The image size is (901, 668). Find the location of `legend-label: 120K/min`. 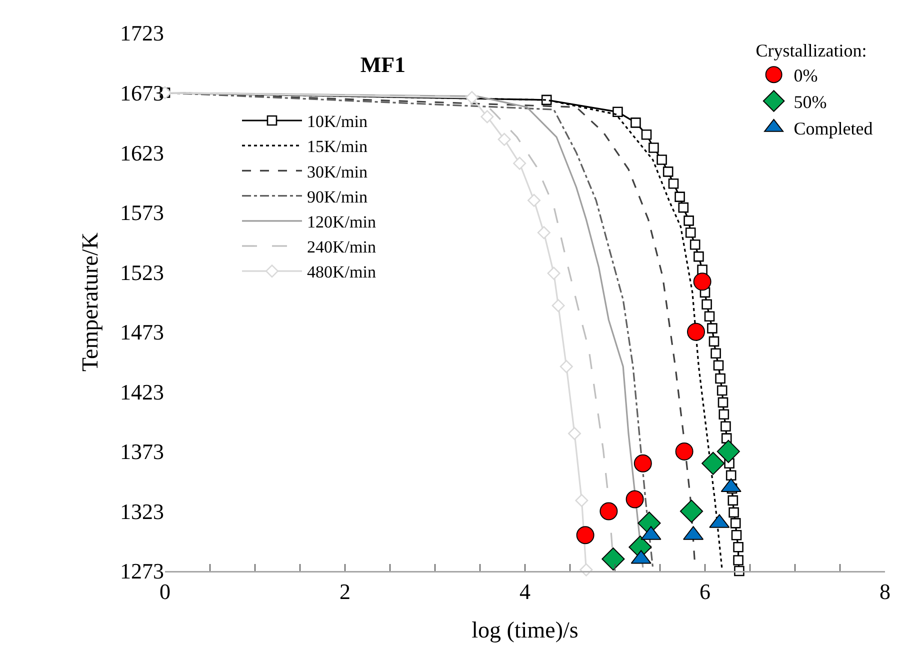

legend-label: 120K/min is located at coordinates (341, 222).